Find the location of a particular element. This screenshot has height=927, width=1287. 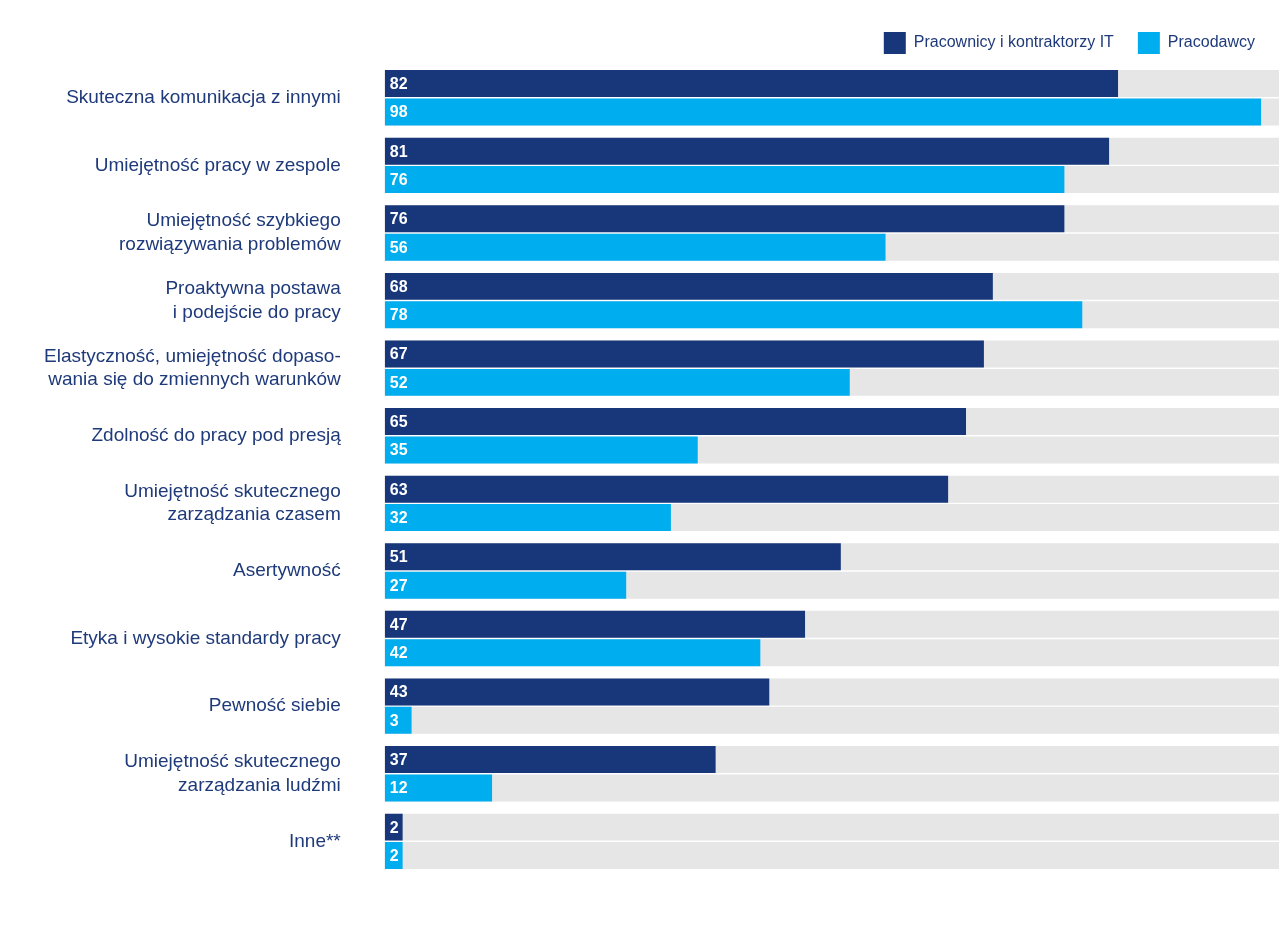

legend-label: Pracownicy i kontraktorzy IT is located at coordinates (1014, 42).